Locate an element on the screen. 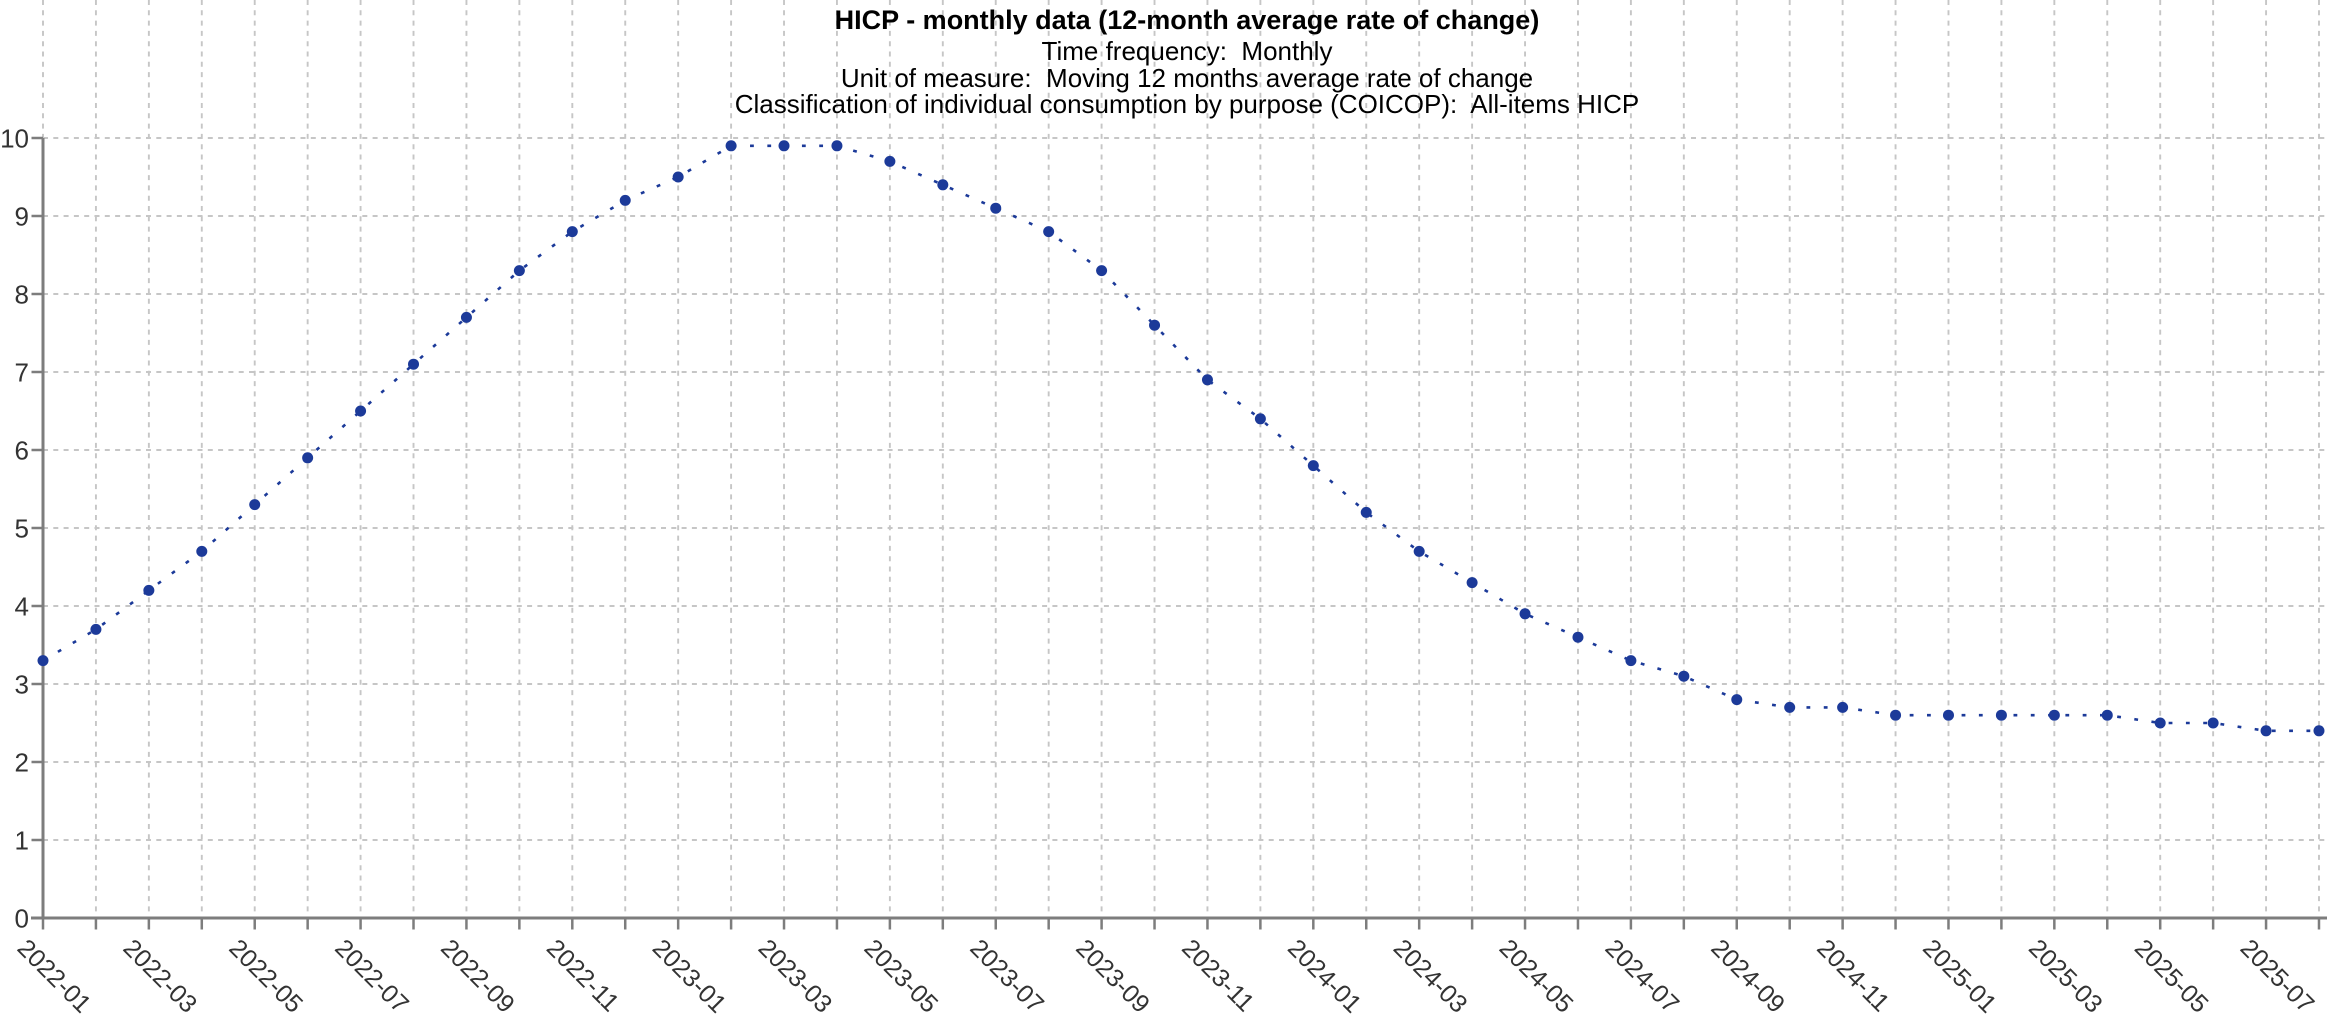 The image size is (2327, 1015). x-tick-label: 2024-01 is located at coordinates (1324, 974).